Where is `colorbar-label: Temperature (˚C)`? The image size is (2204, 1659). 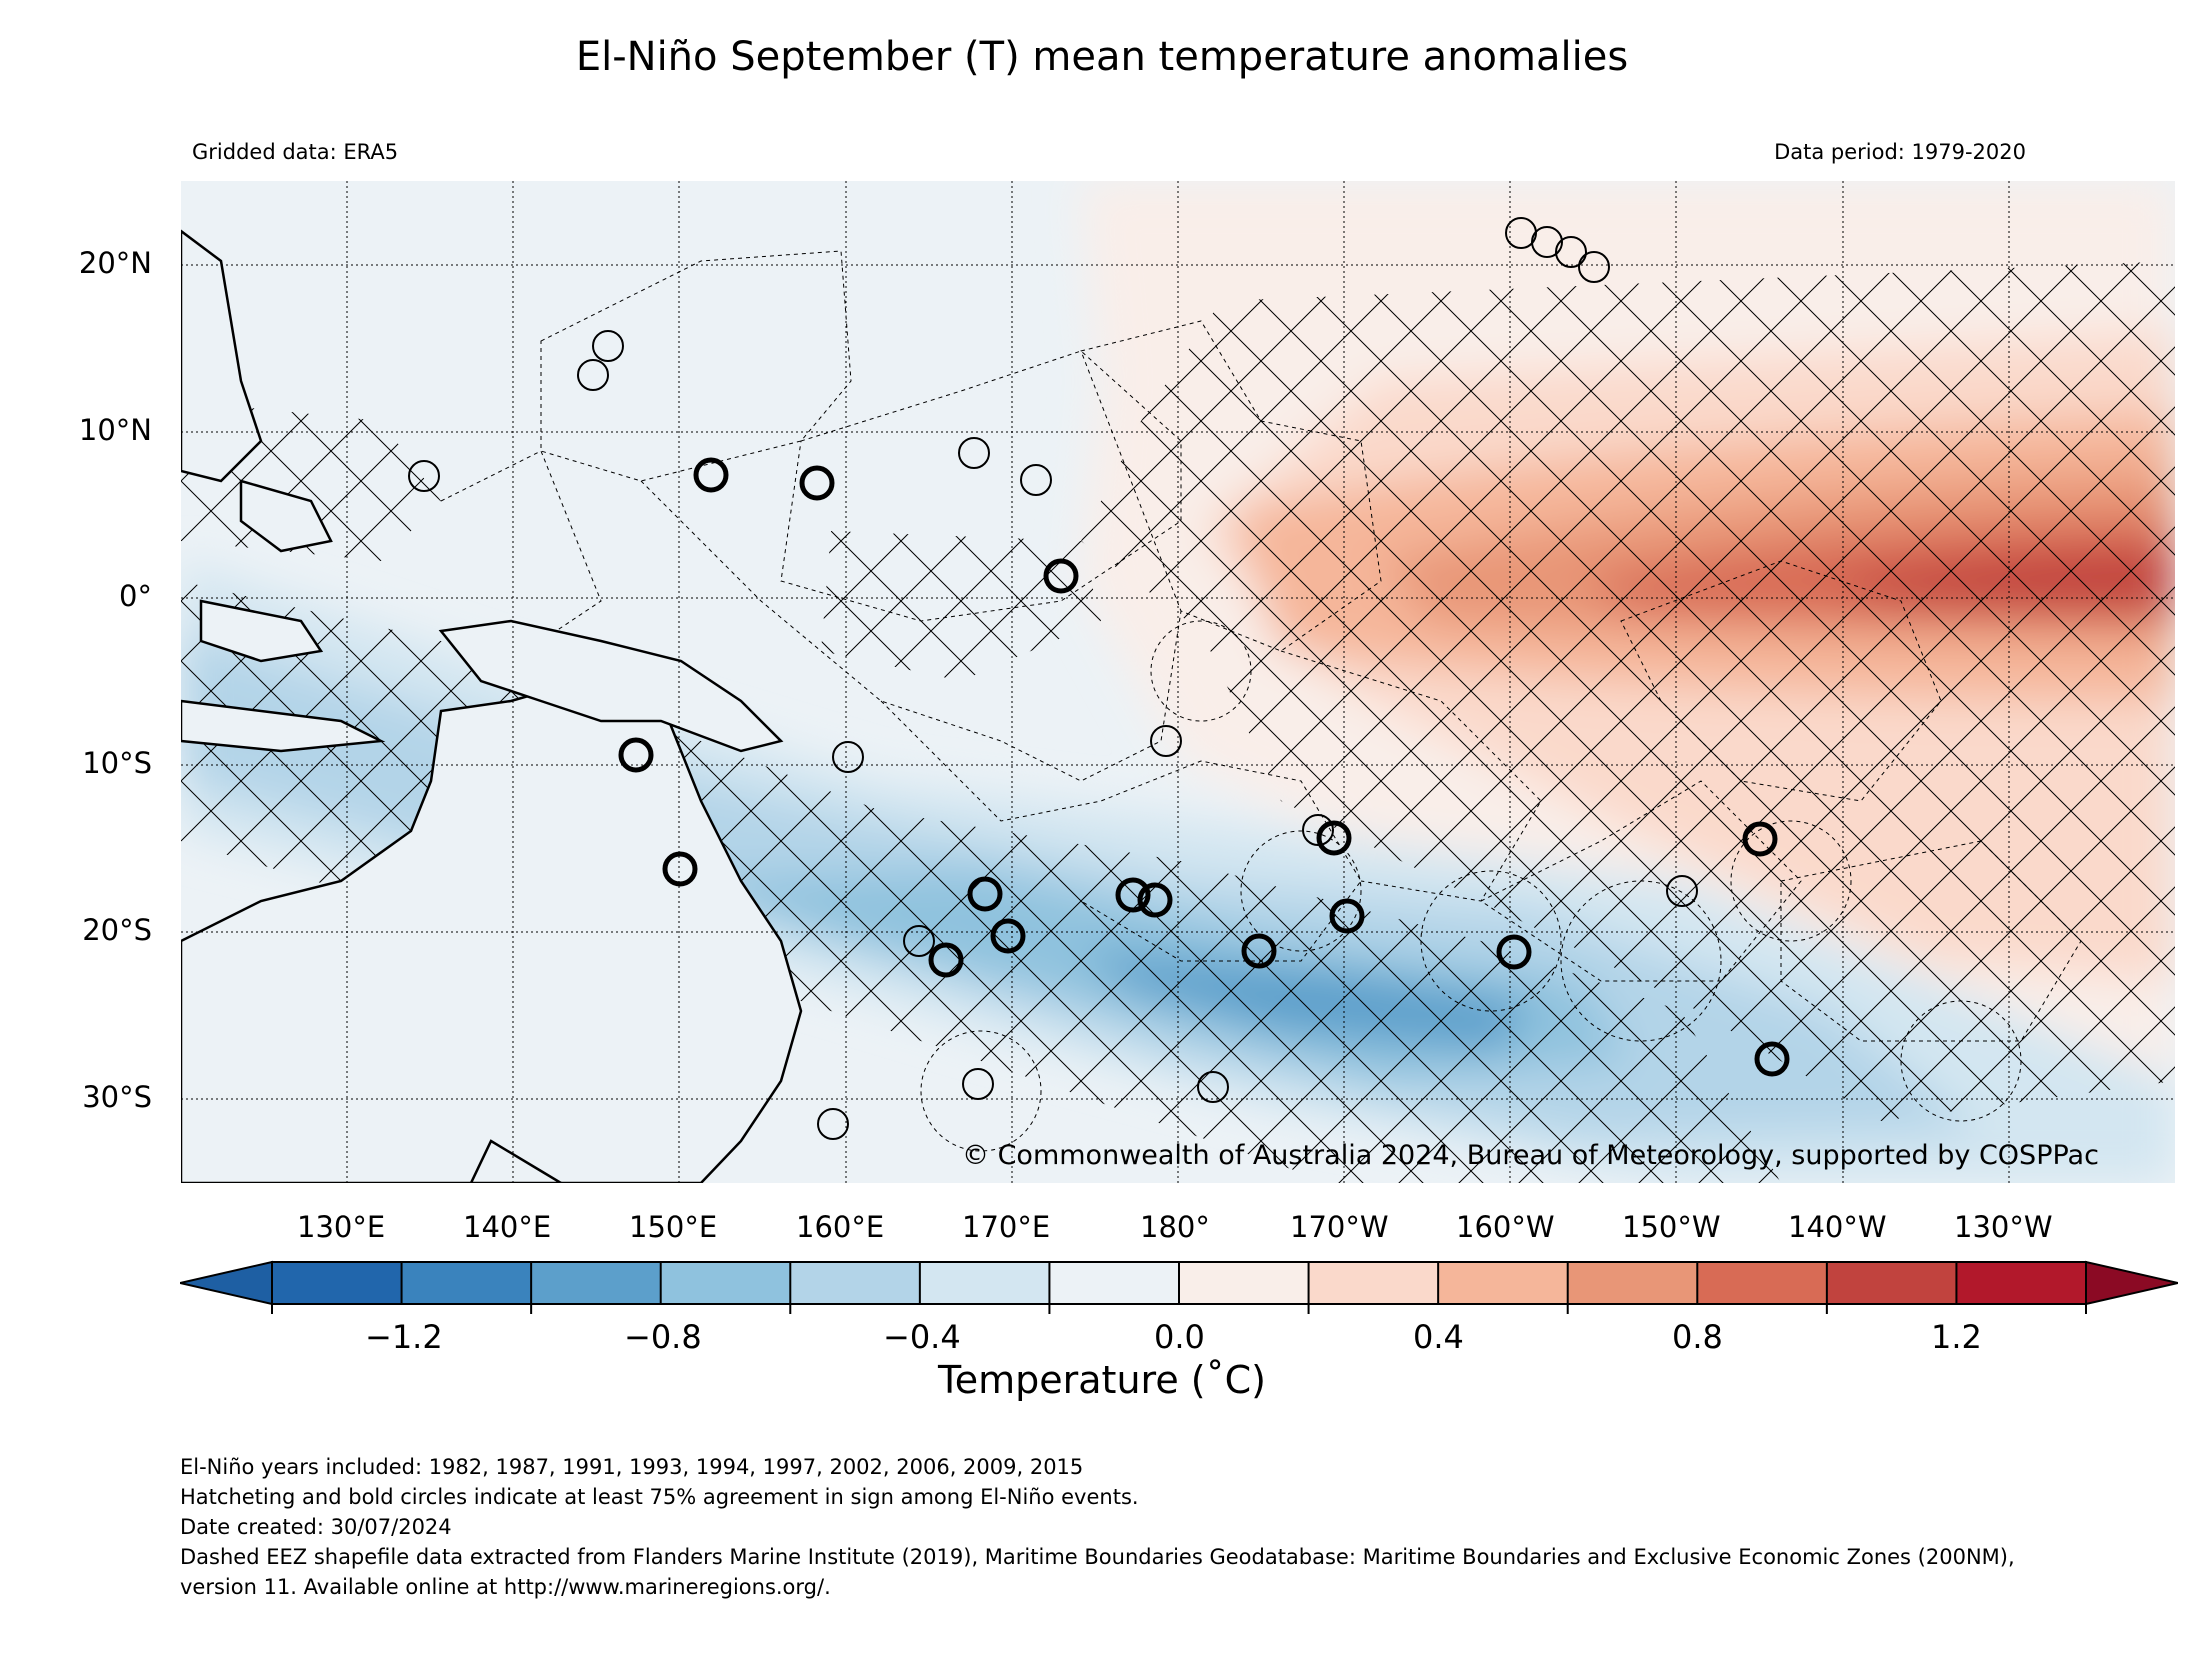
colorbar-label: Temperature (˚C) is located at coordinates (1102, 1380).